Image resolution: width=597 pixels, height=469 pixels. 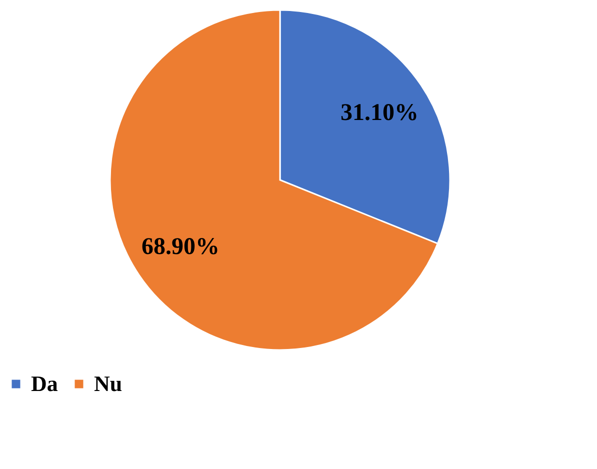 What do you see at coordinates (44, 383) in the screenshot?
I see `legend-label: Da` at bounding box center [44, 383].